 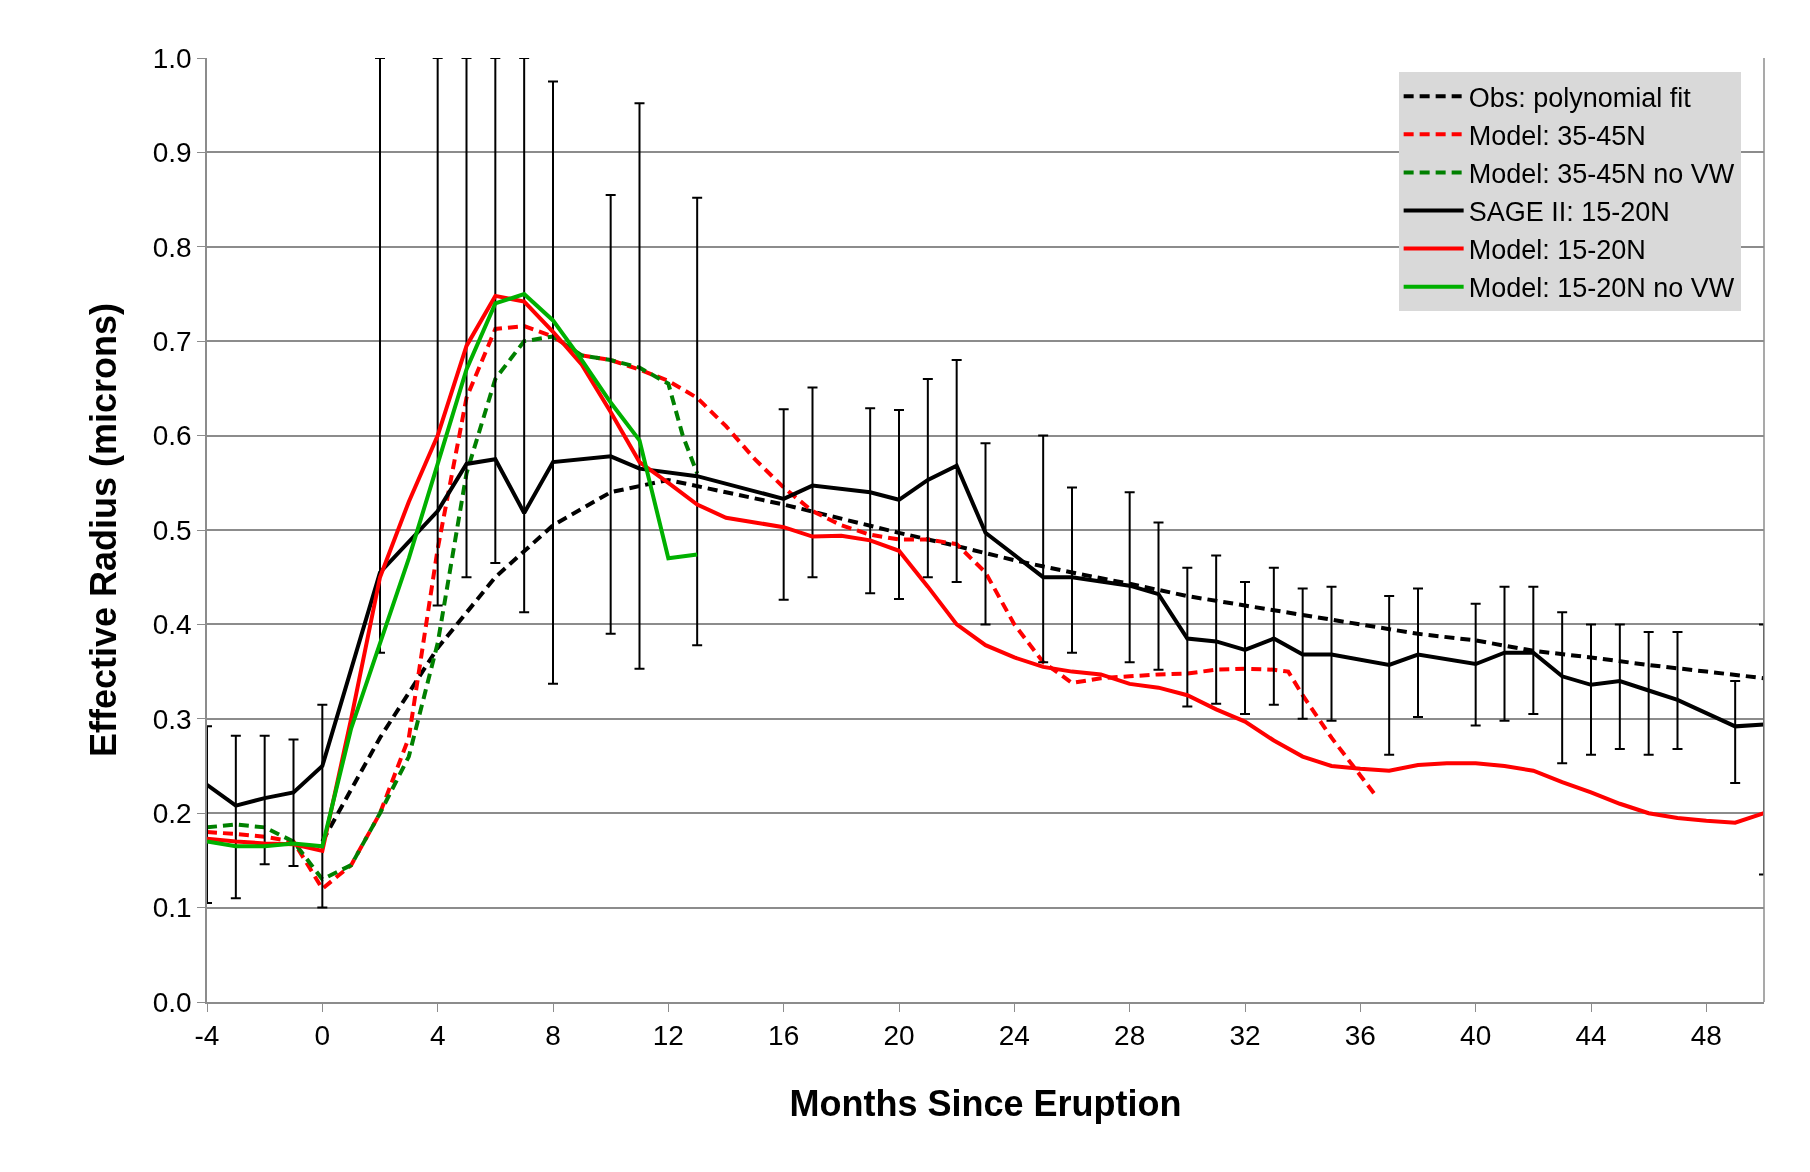 What do you see at coordinates (1569, 212) in the screenshot?
I see `legend-label: SAGE II: 15-20N` at bounding box center [1569, 212].